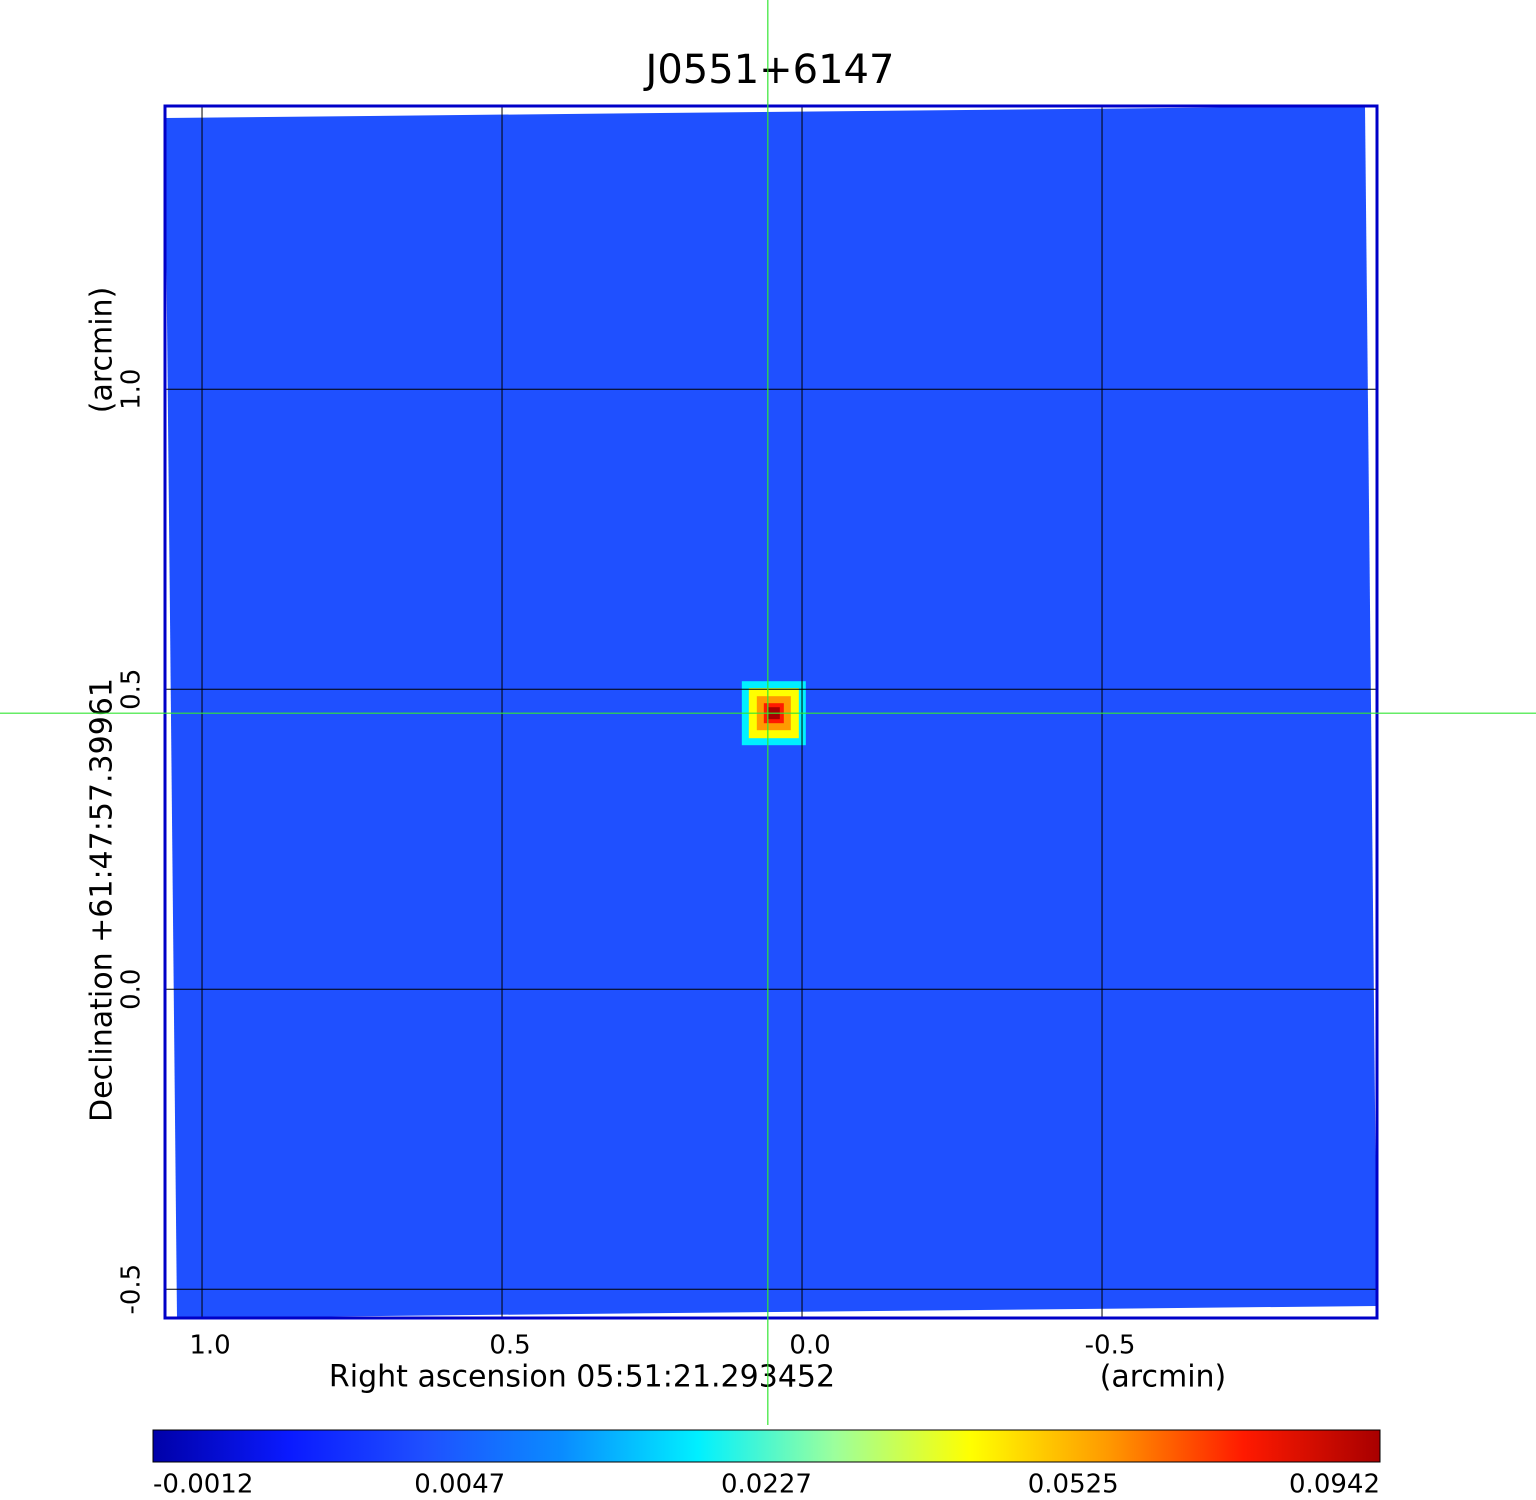  What do you see at coordinates (1163, 1377) in the screenshot?
I see `x-axis-unit: (arcmin)` at bounding box center [1163, 1377].